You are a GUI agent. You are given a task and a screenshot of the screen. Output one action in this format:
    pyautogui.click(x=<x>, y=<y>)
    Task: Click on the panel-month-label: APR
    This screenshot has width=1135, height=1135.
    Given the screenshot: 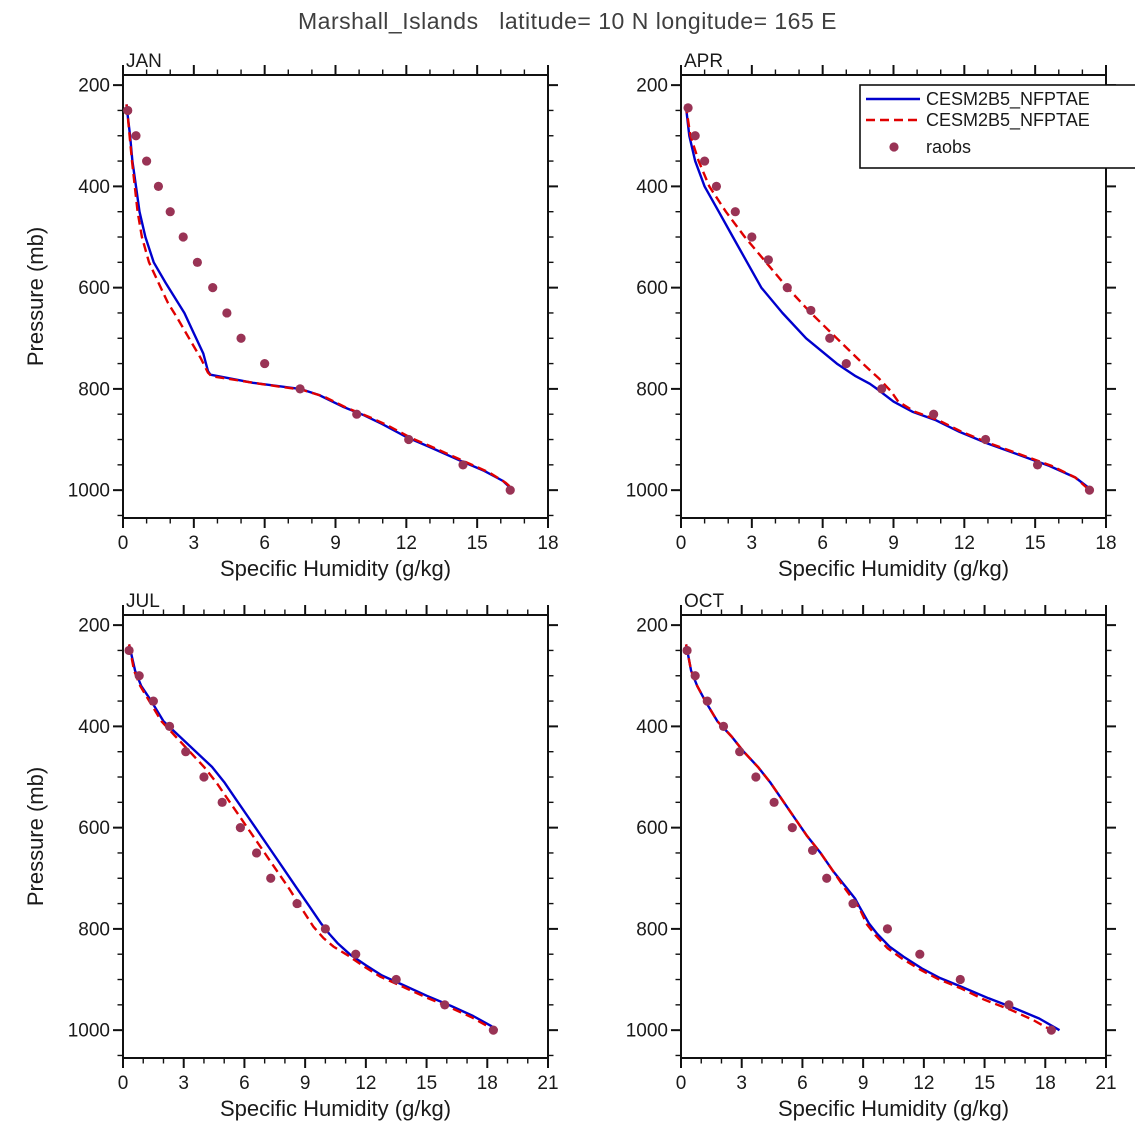 What is the action you would take?
    pyautogui.click(x=703, y=61)
    